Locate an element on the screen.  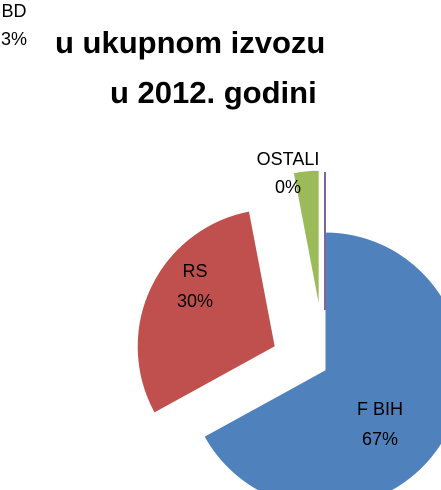
chart-title: u 2012. godini is located at coordinates (213, 92).